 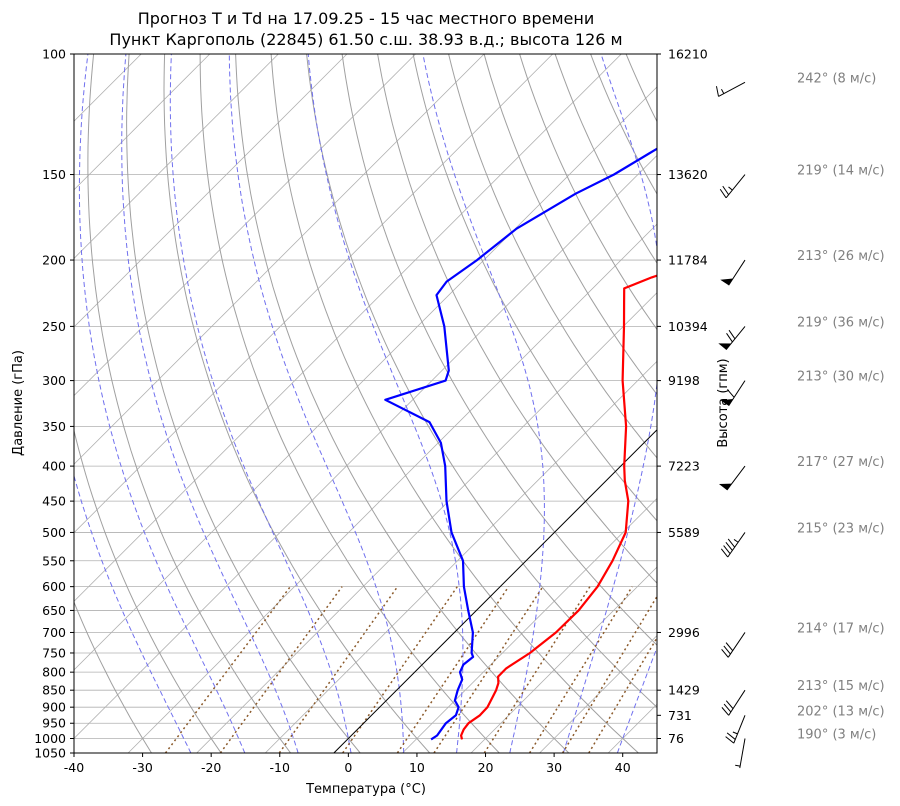 I want to click on y-tick-label: 950, so click(x=54, y=723).